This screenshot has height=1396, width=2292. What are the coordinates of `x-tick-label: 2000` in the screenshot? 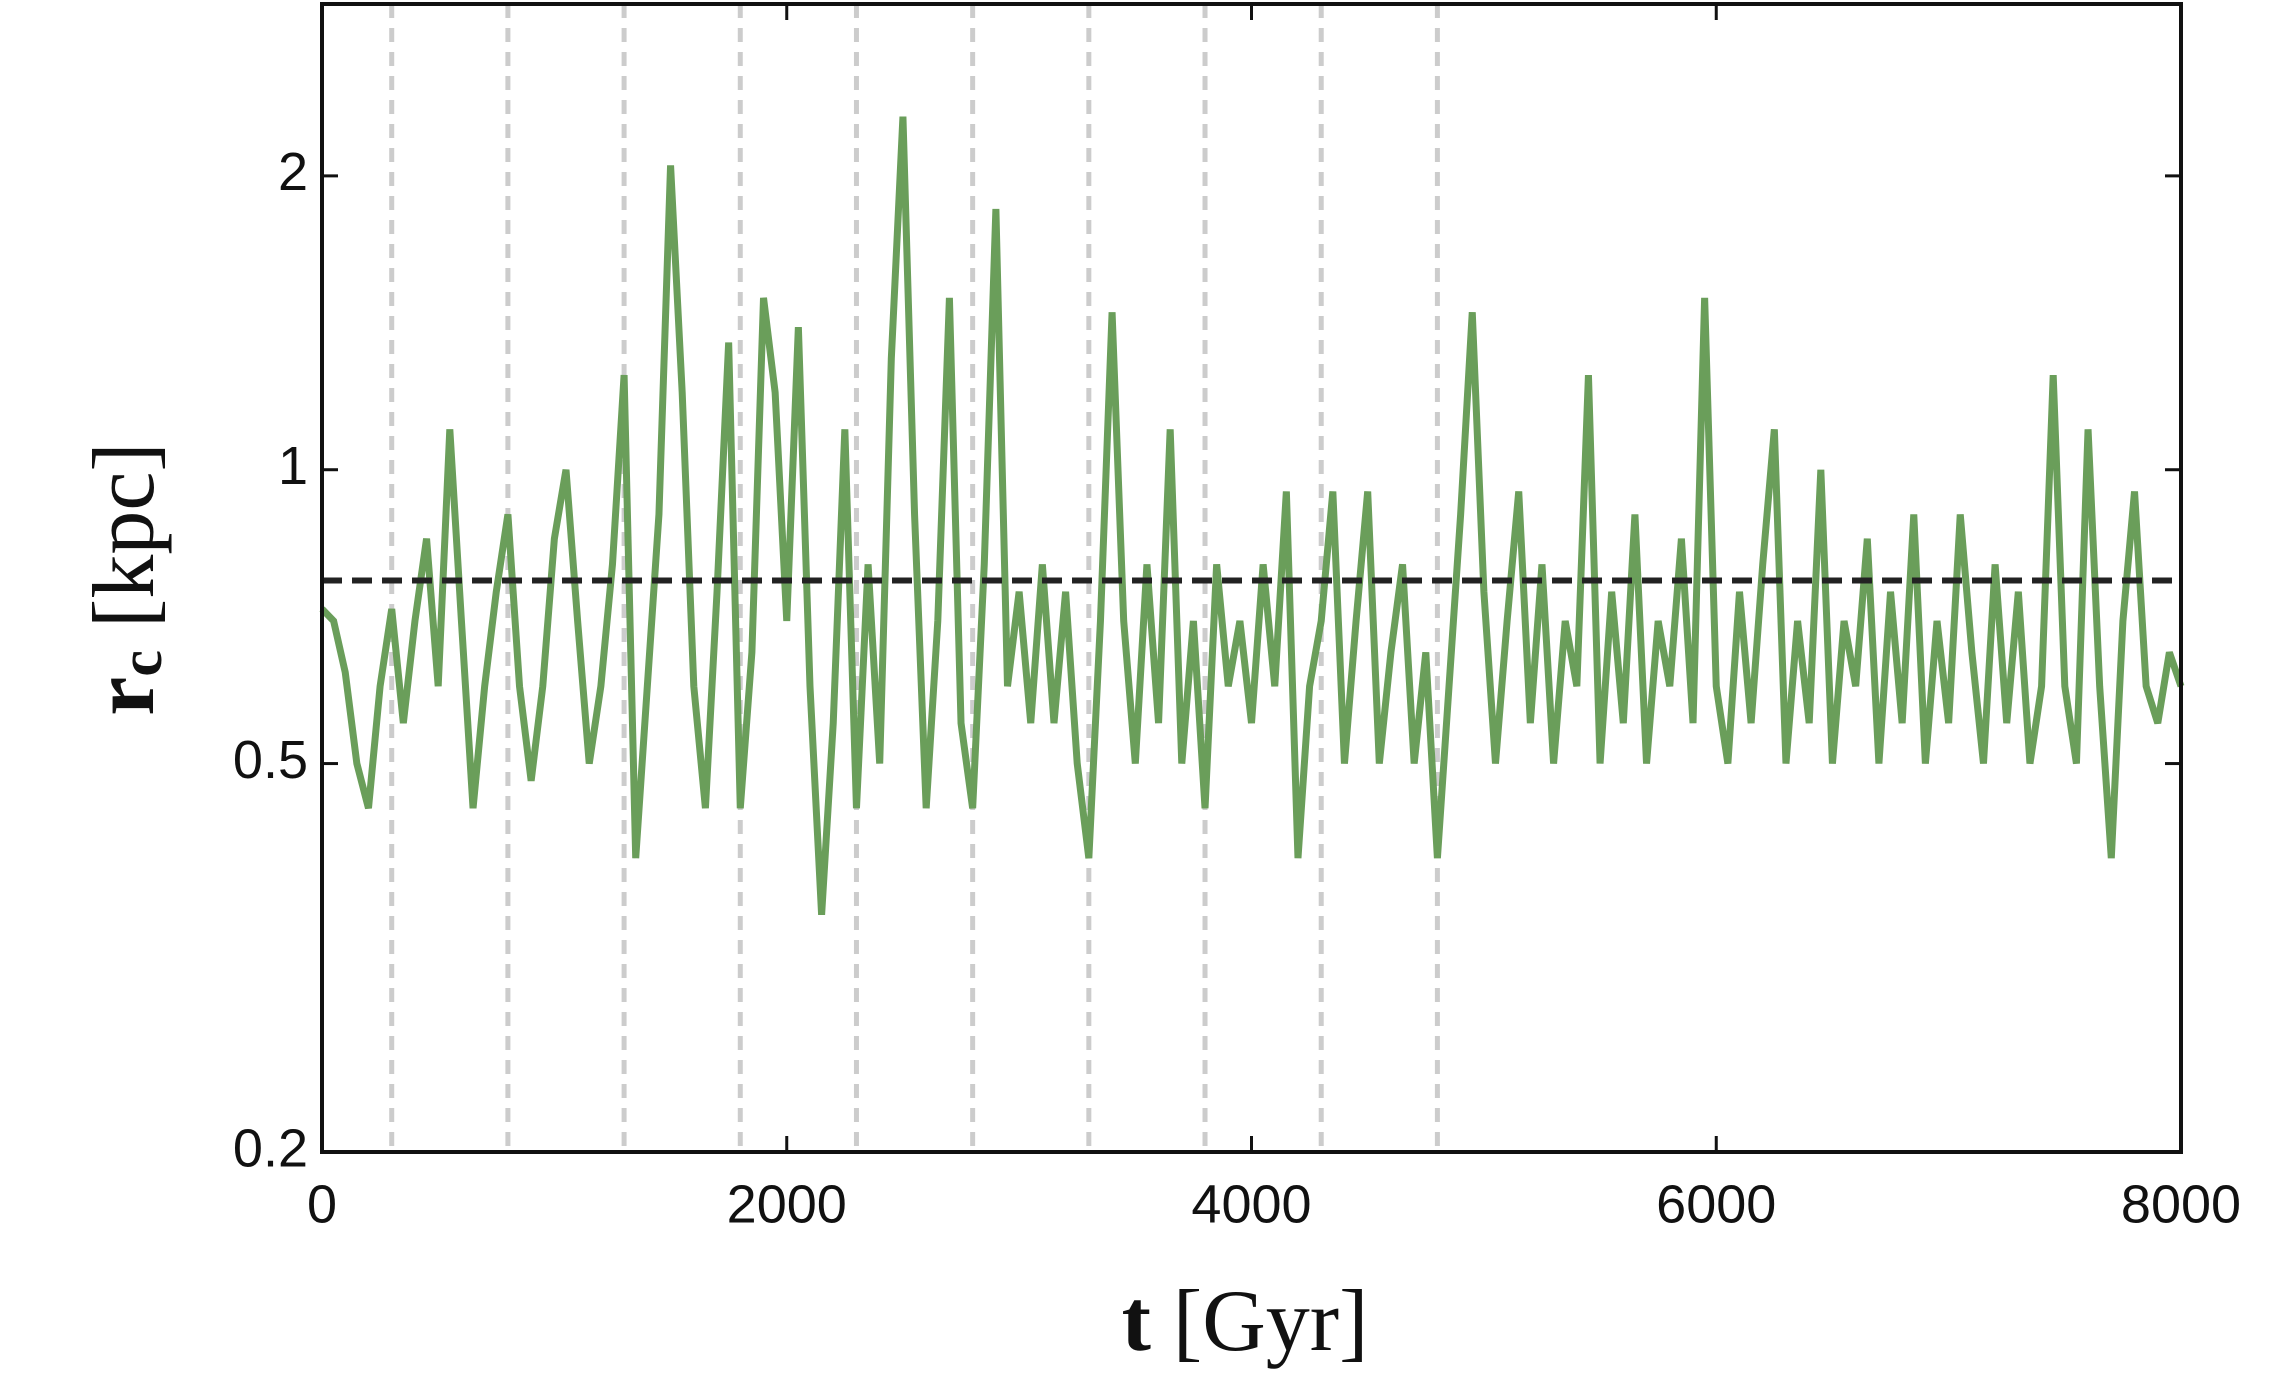 It's located at (787, 1204).